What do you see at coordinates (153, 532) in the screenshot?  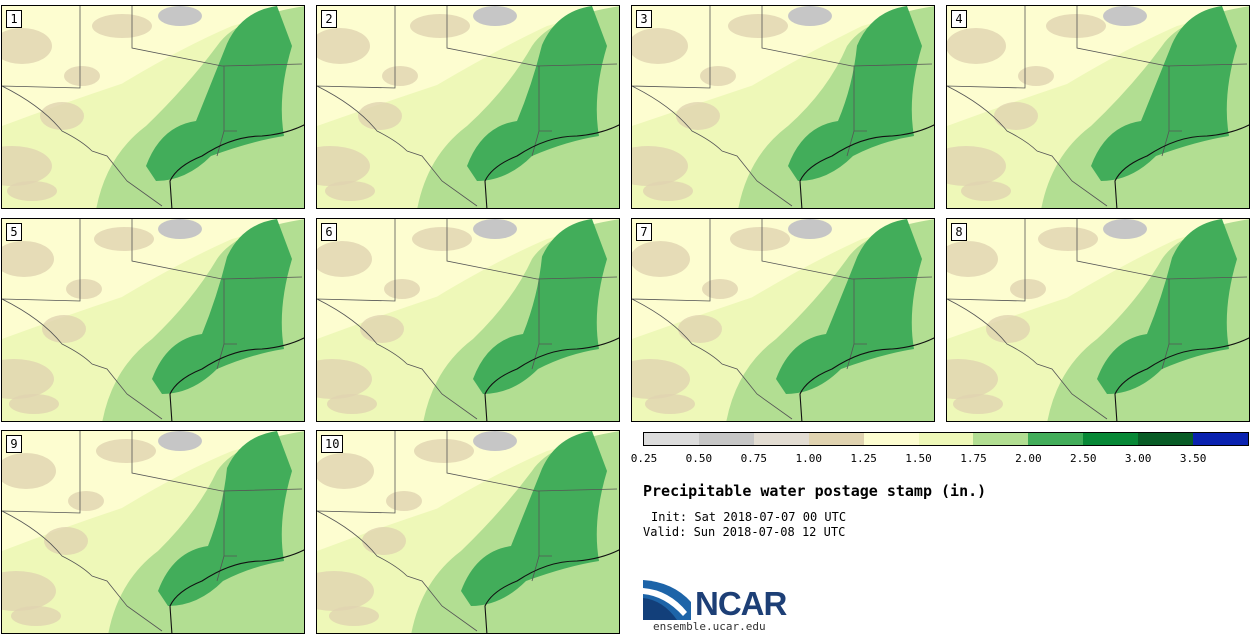 I see `stamp-panel-9: 9` at bounding box center [153, 532].